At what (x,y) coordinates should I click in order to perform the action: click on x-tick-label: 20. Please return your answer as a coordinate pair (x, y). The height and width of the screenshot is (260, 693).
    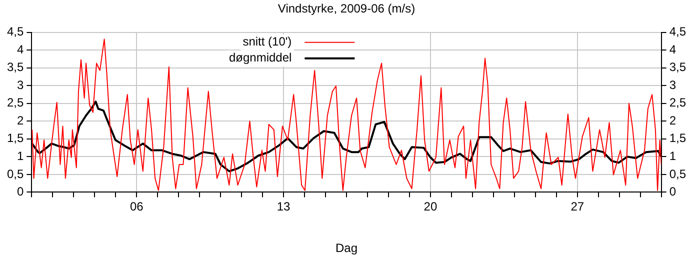
    Looking at the image, I should click on (431, 207).